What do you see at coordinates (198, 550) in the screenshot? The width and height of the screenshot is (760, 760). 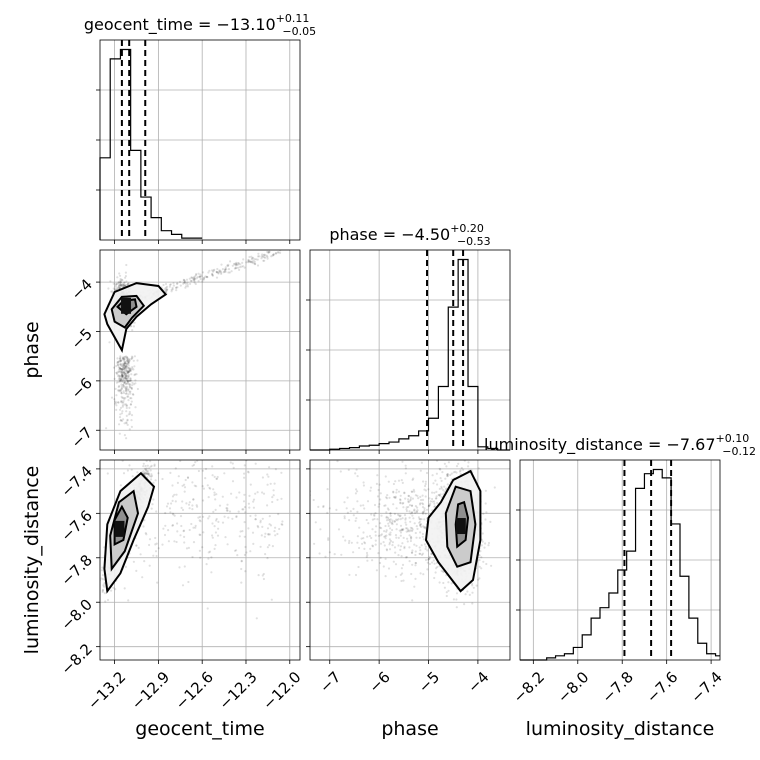 I see `scatter-panel-luminosity_distance-vs-geocent_time` at bounding box center [198, 550].